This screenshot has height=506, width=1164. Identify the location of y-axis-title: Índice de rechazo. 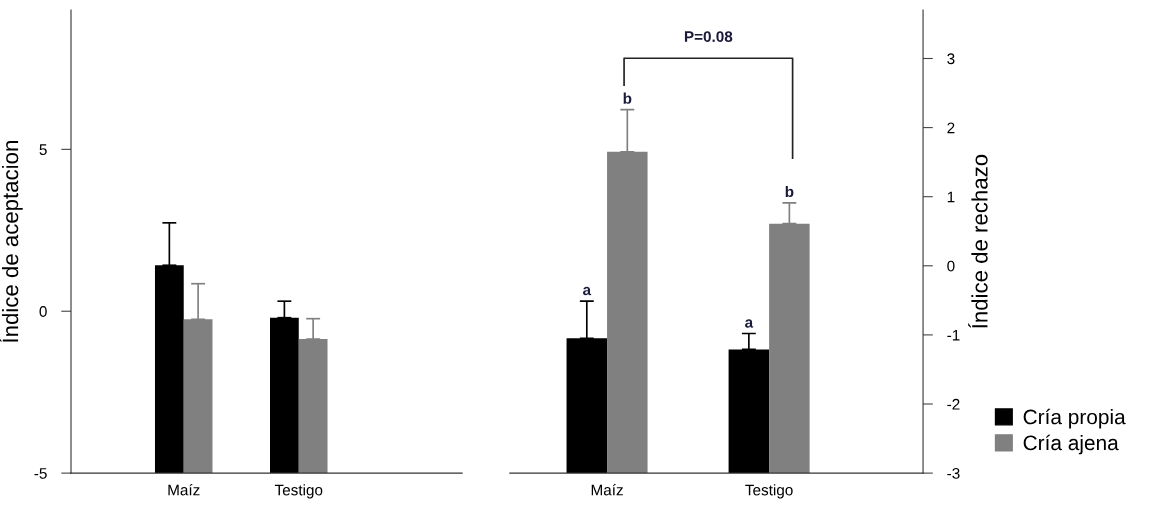
(978, 241).